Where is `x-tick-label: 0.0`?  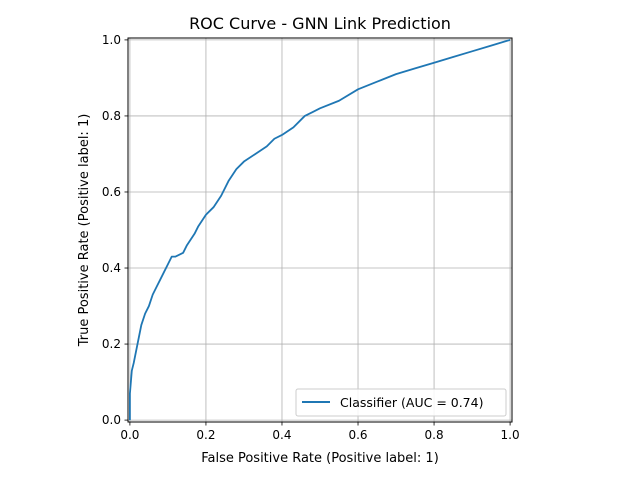
x-tick-label: 0.0 is located at coordinates (129, 435).